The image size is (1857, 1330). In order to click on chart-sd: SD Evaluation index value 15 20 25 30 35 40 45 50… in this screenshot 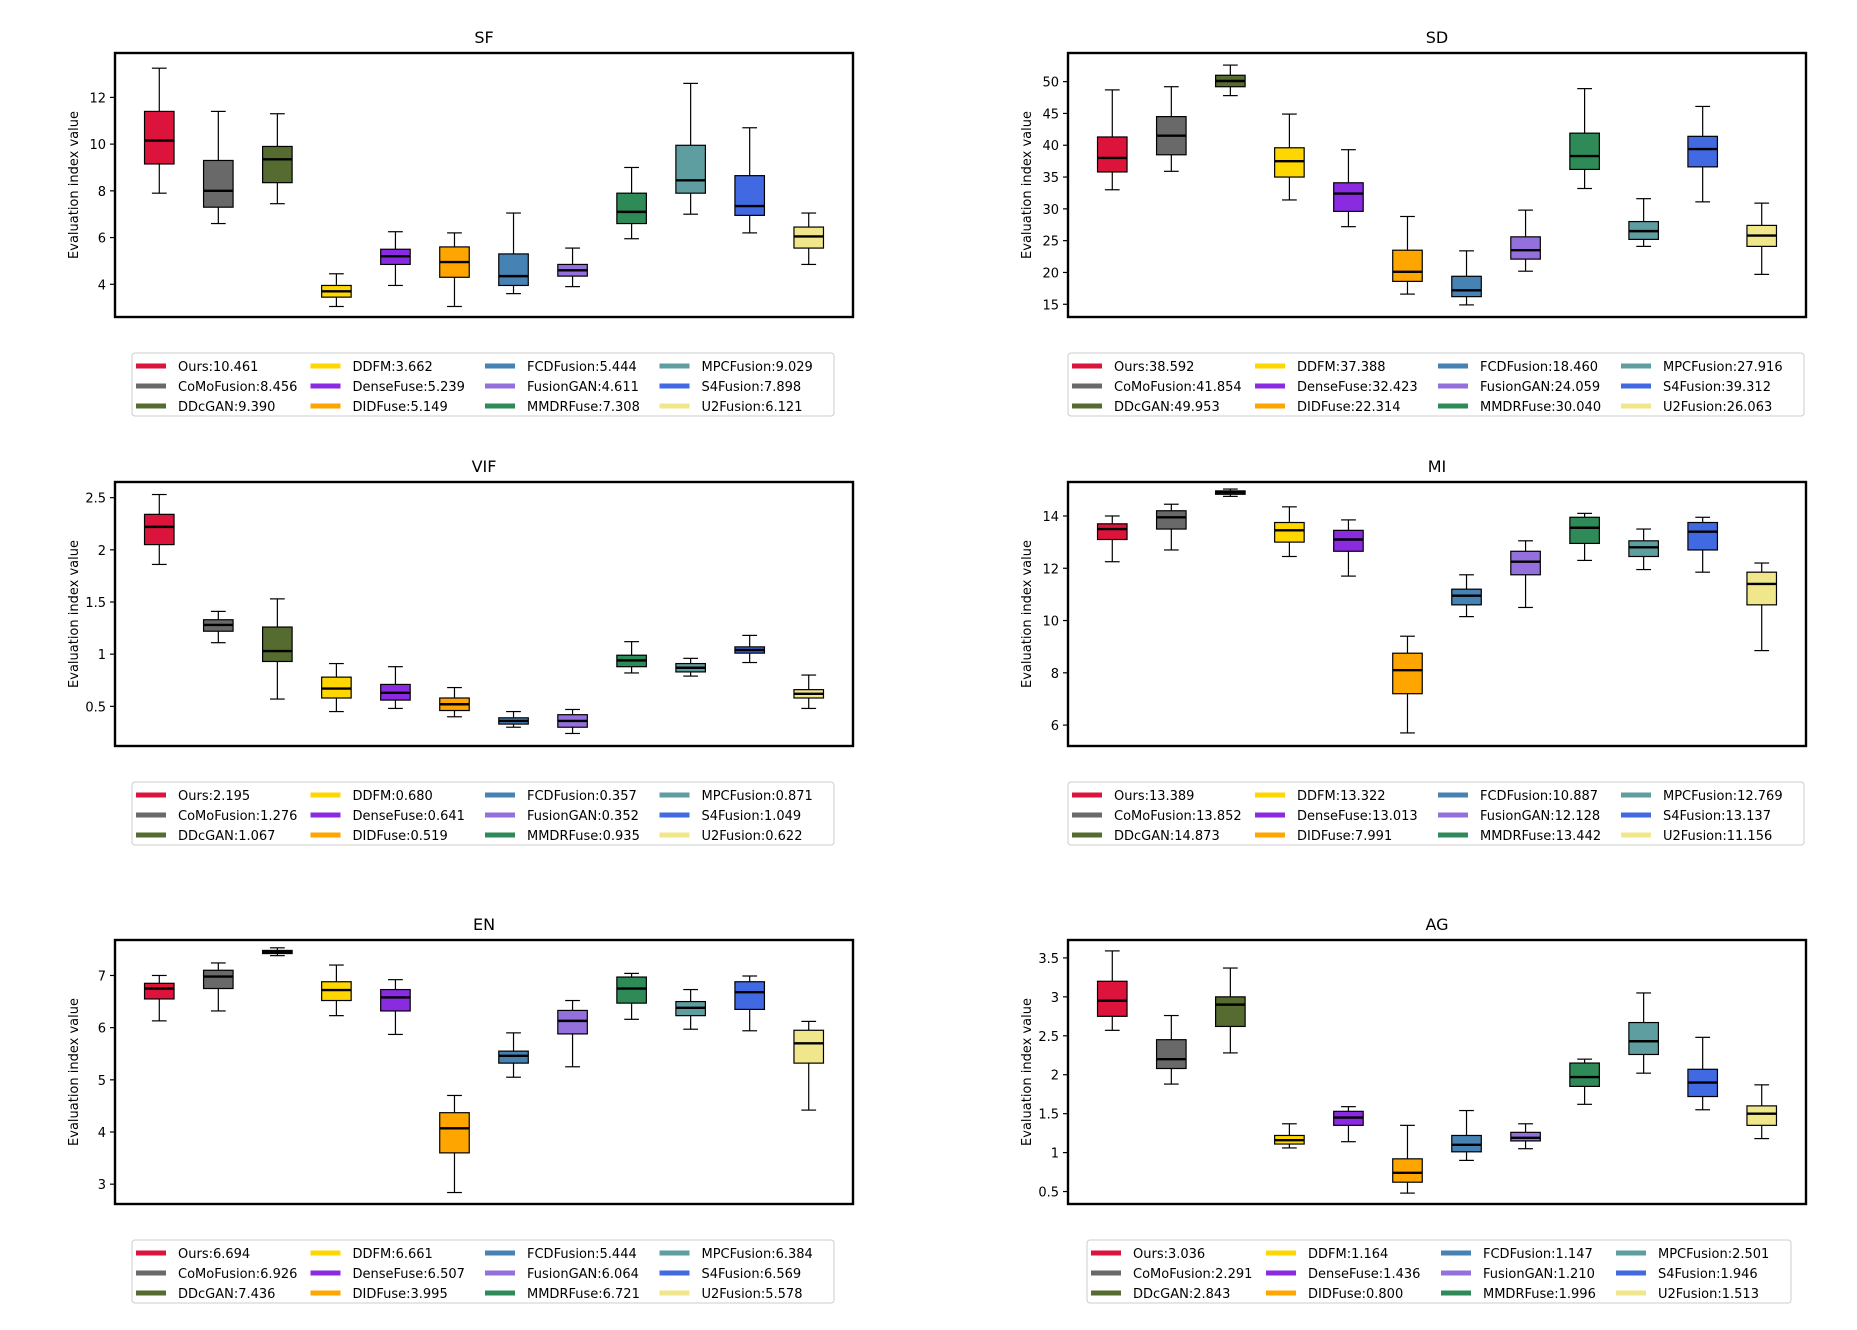, I will do `click(1414, 222)`.